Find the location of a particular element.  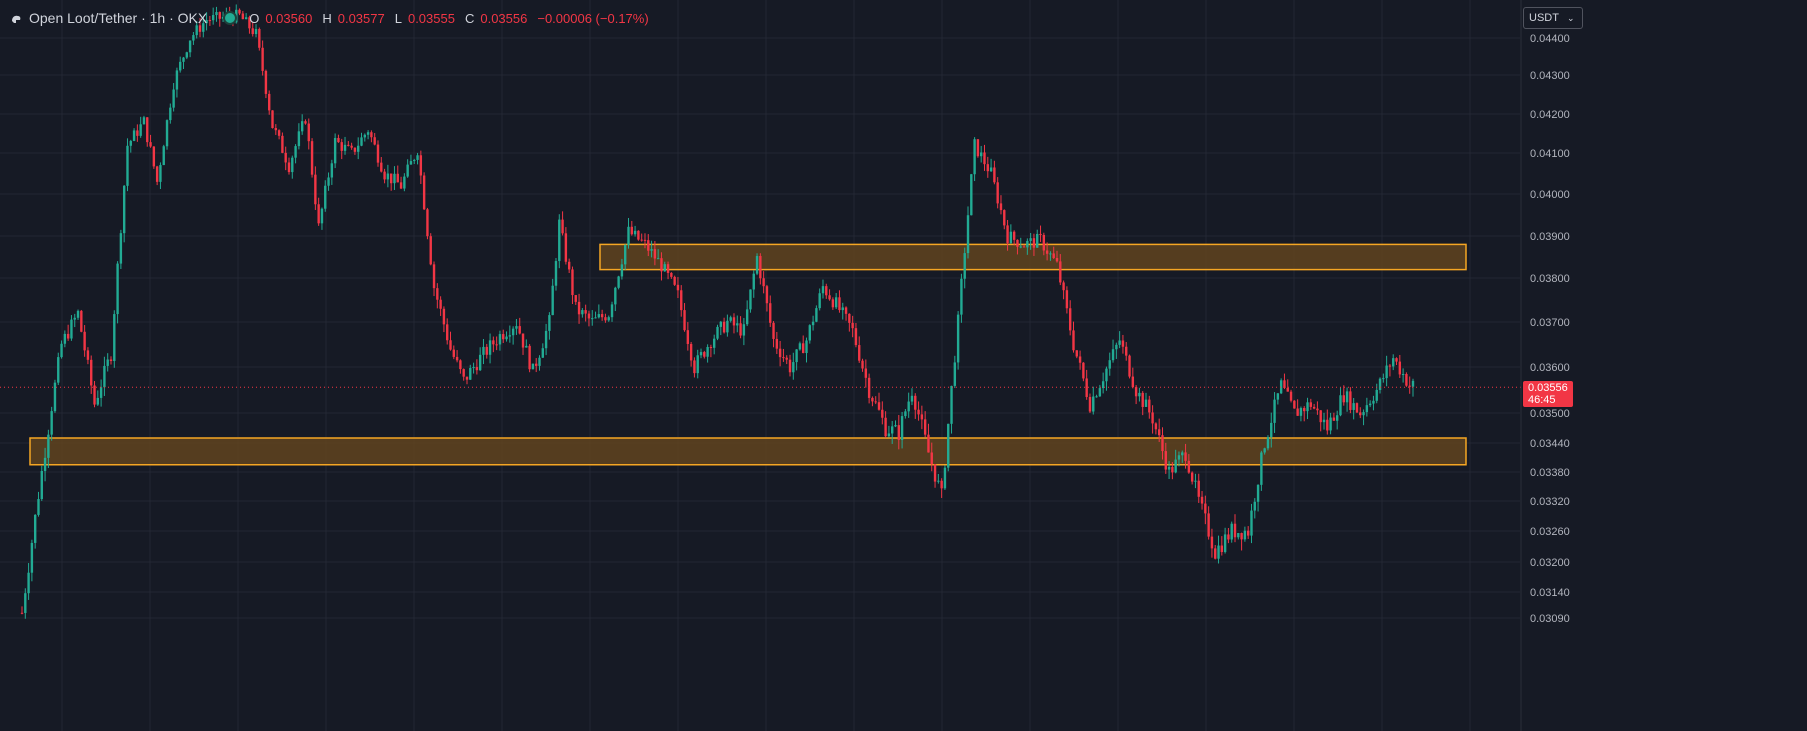

price-axis-tick-label: 0.04100 is located at coordinates (1550, 154).